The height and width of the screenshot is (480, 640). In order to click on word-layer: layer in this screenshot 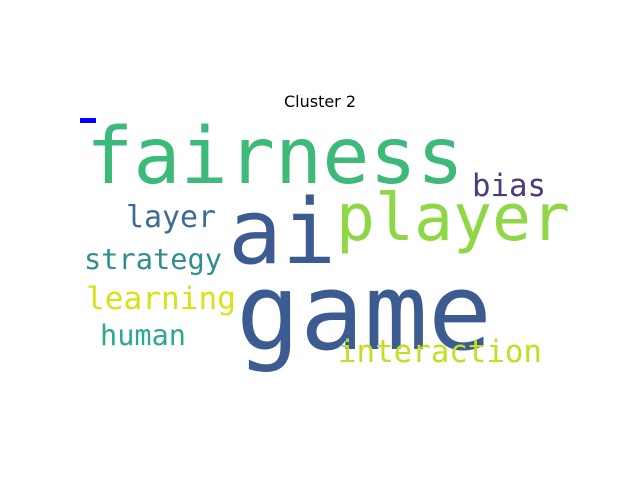, I will do `click(171, 218)`.